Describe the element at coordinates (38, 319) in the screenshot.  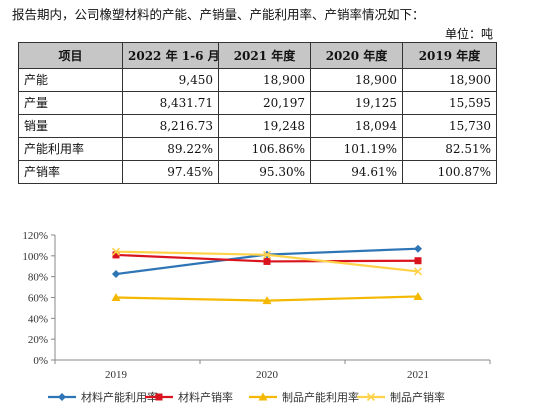
I see `y-tick-label: 40%` at that location.